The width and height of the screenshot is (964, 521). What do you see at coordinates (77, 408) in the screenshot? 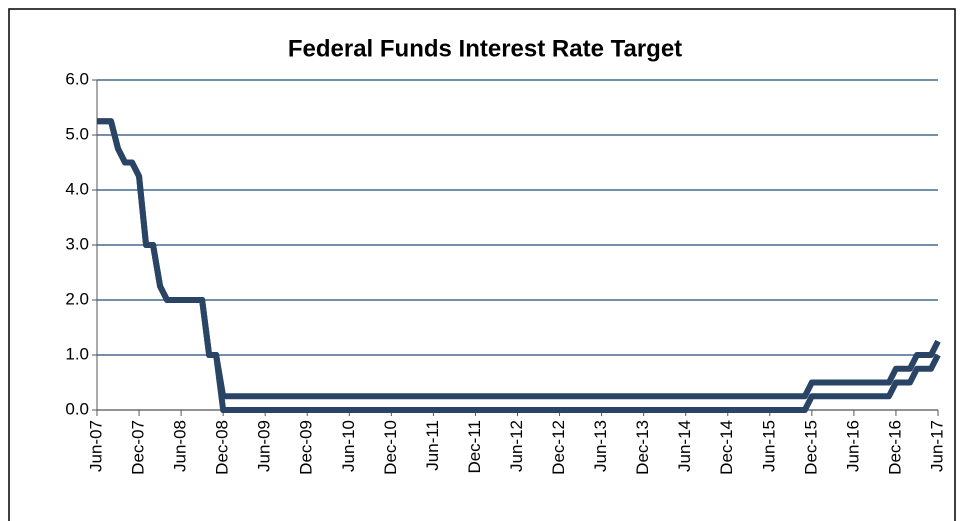
I see `y-tick-label: 0.0` at bounding box center [77, 408].